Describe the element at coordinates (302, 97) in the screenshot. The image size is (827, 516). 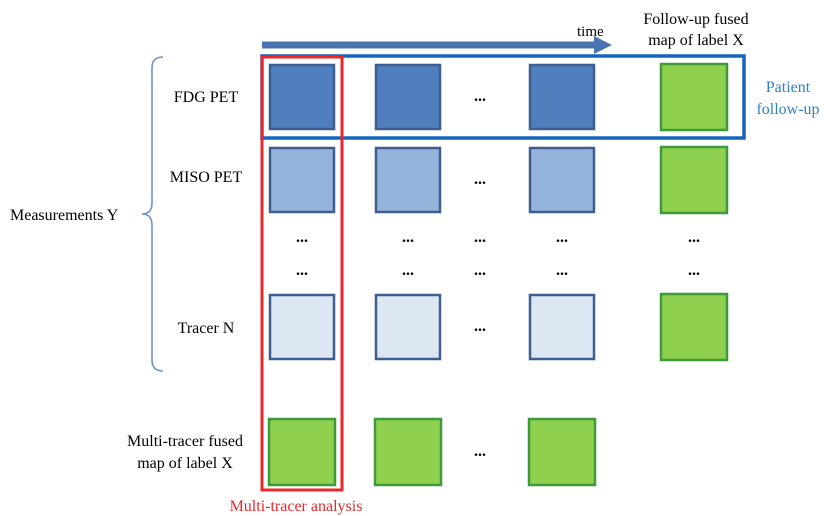
I see `cell-r1-c1` at that location.